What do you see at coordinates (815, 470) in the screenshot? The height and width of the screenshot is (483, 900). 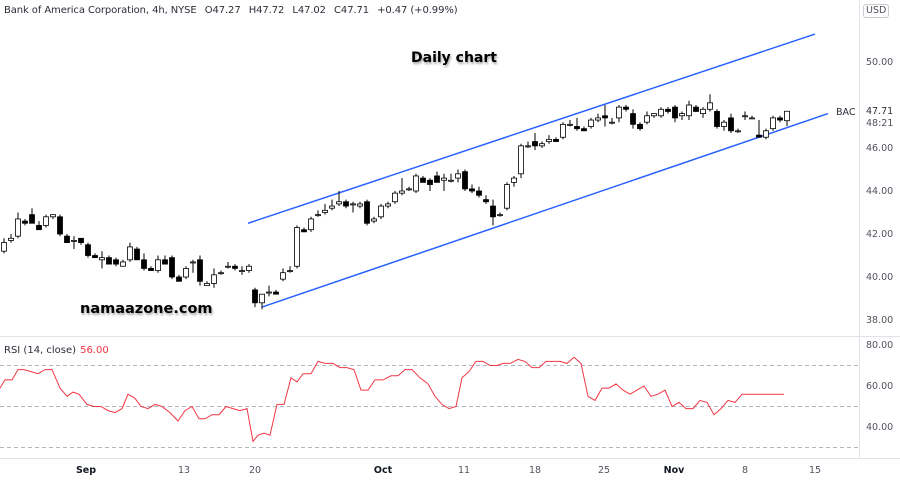 I see `time-tick-15: 15` at bounding box center [815, 470].